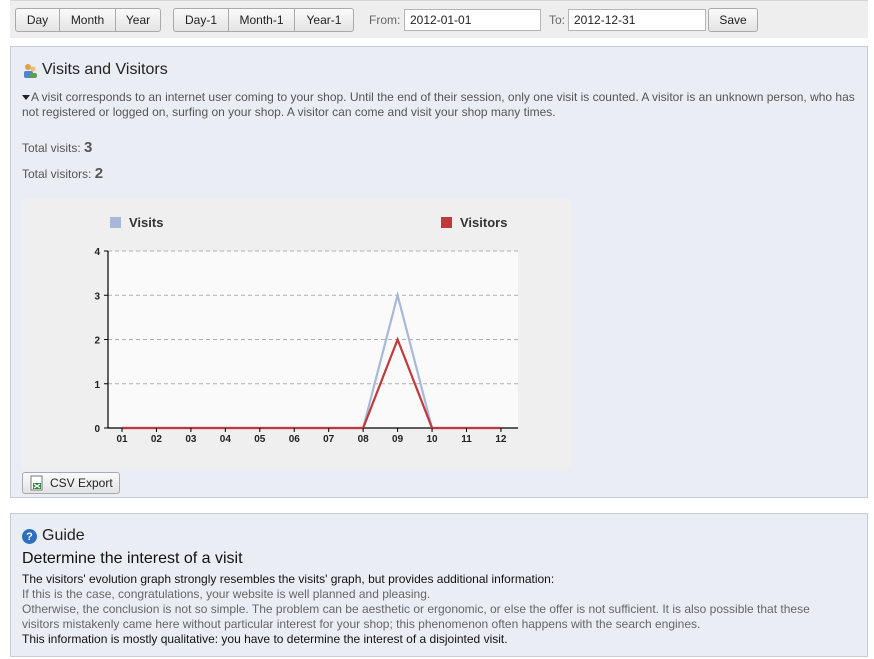 The width and height of the screenshot is (874, 659). I want to click on xtick-label-10: 10, so click(432, 439).